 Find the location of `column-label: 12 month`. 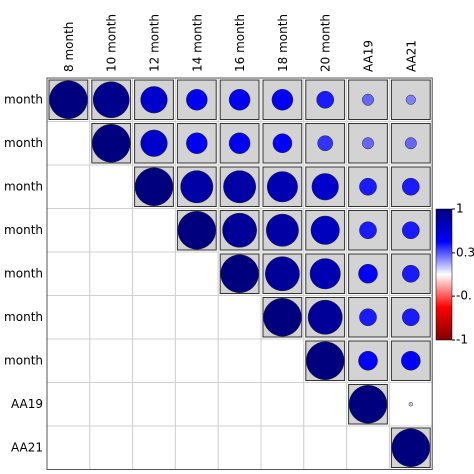

column-label: 12 month is located at coordinates (155, 43).